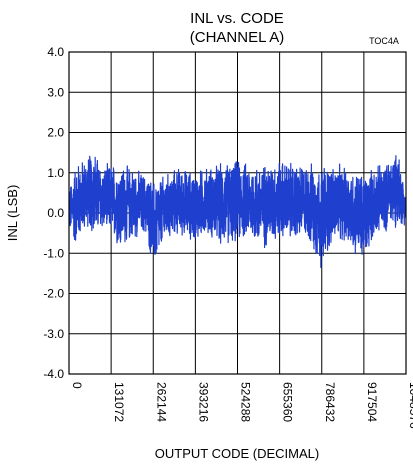 The width and height of the screenshot is (413, 468). What do you see at coordinates (55, 92) in the screenshot?
I see `y-tick-label: 3.0` at bounding box center [55, 92].